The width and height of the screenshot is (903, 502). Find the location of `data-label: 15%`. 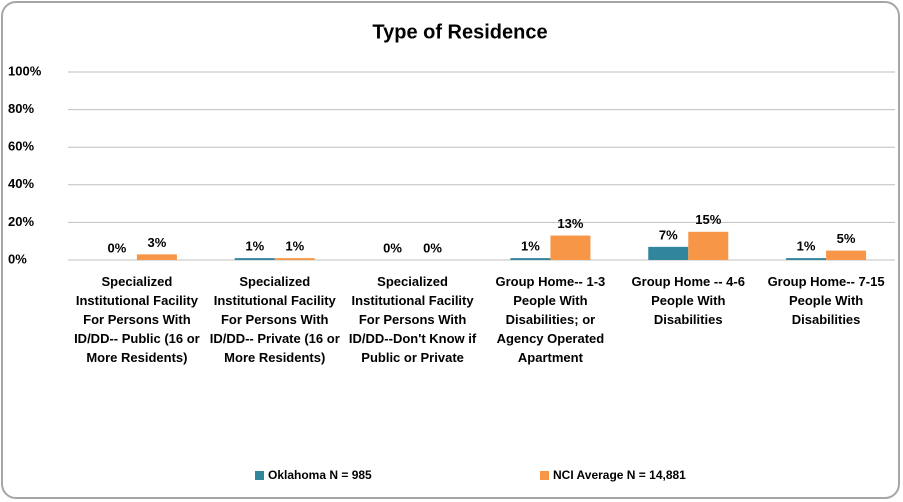

data-label: 15% is located at coordinates (708, 219).